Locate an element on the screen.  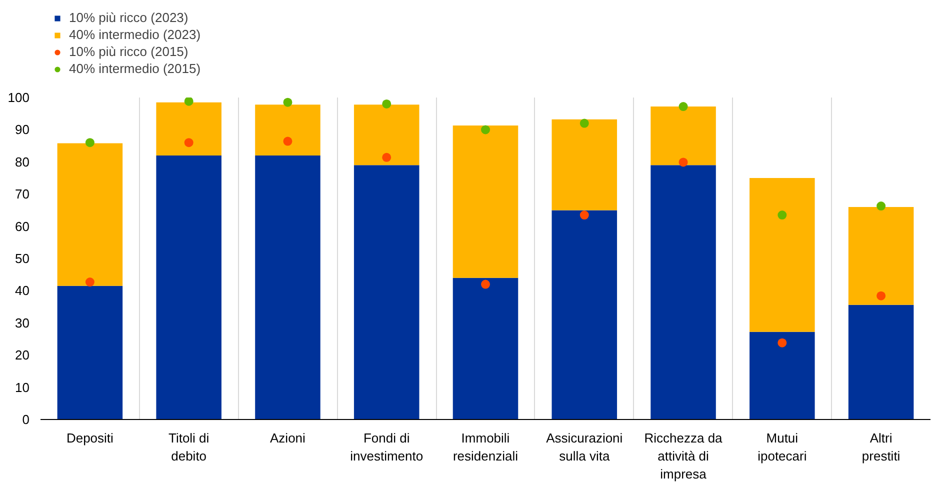
y-tick-label: 30 is located at coordinates (22, 322).